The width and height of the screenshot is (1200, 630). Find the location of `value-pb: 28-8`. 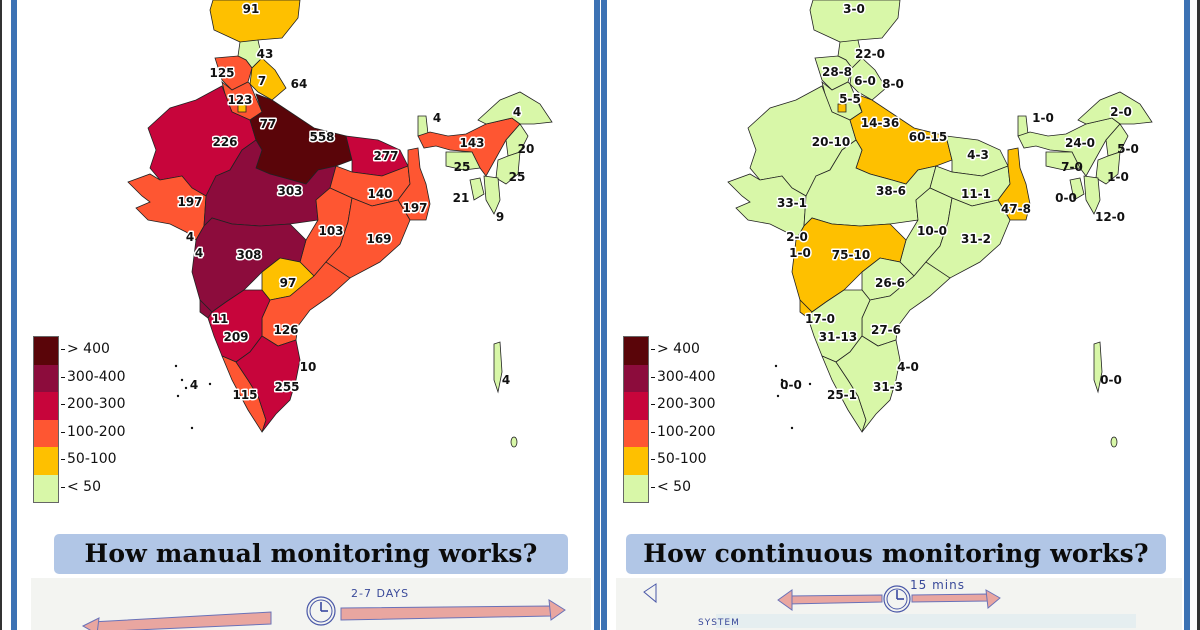

value-pb: 28-8 is located at coordinates (837, 72).